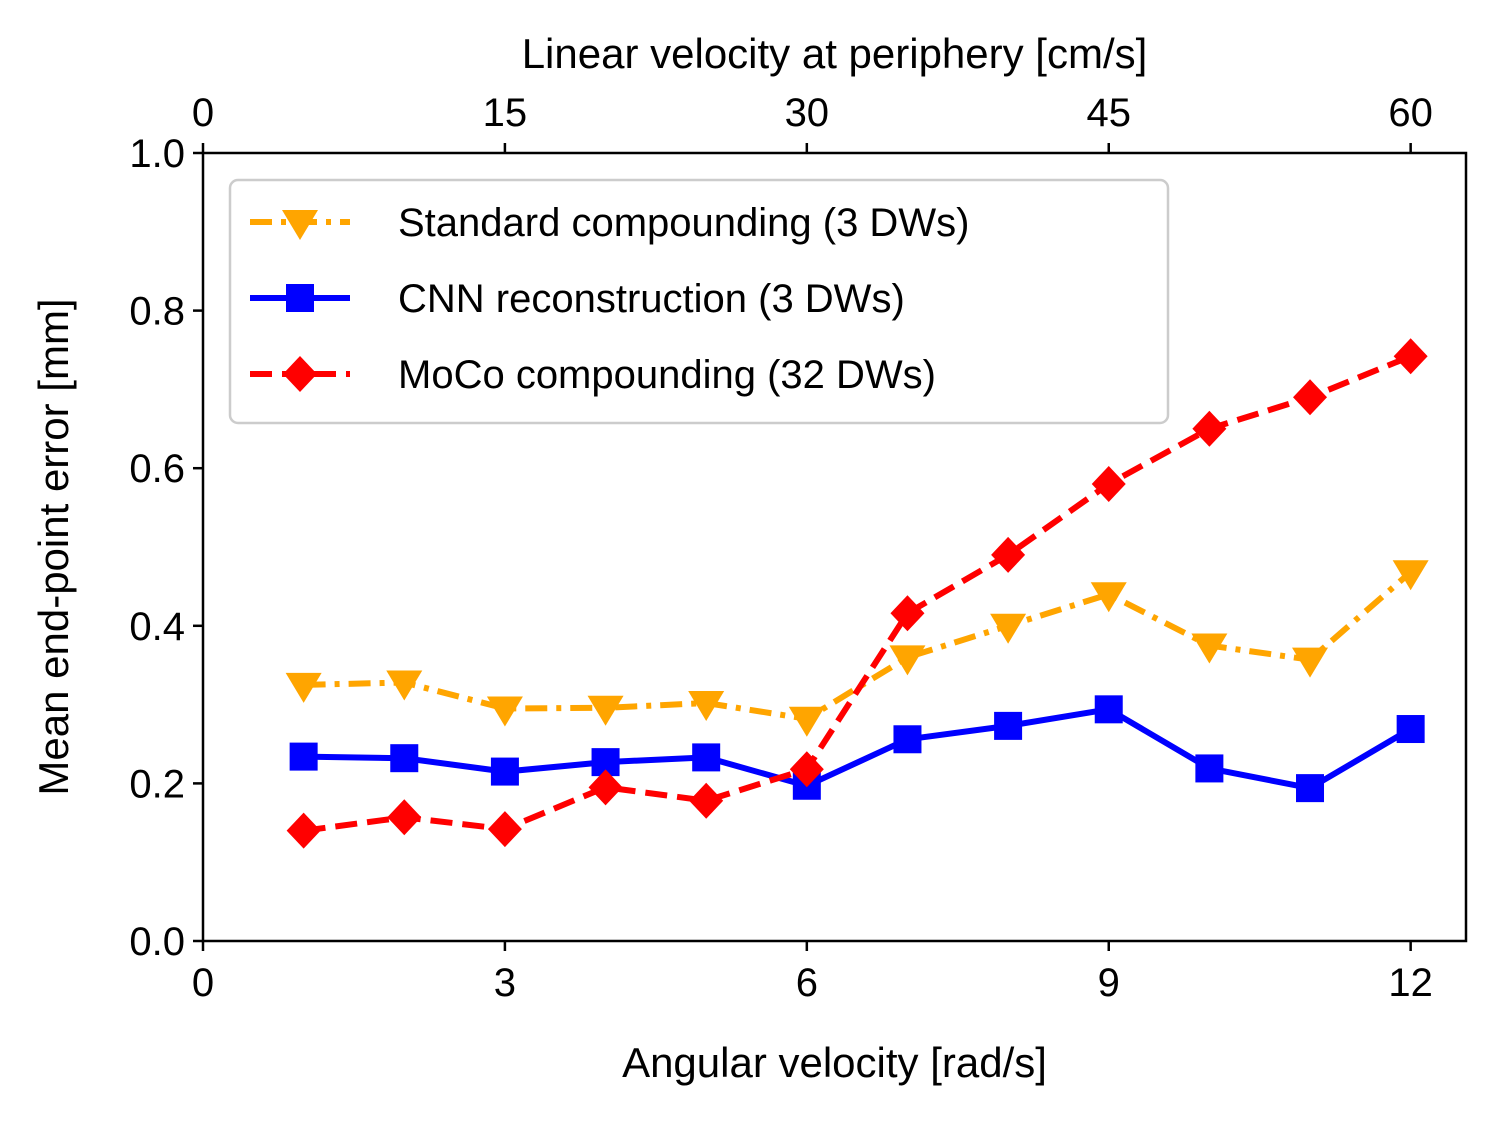 This screenshot has height=1121, width=1497. What do you see at coordinates (1108, 113) in the screenshot?
I see `top-x-tick-label: 45` at bounding box center [1108, 113].